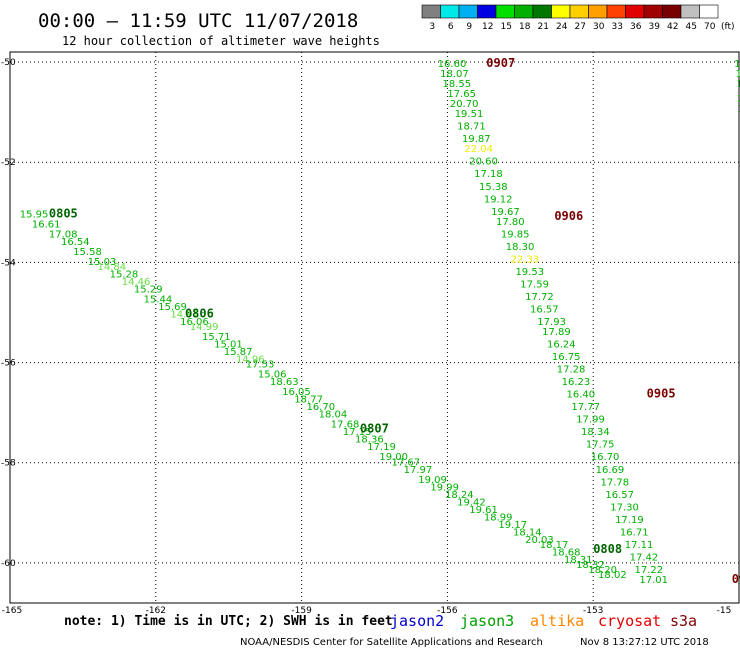 The height and width of the screenshot is (650, 740). What do you see at coordinates (418, 470) in the screenshot?
I see `wave-height-value: 17.97` at bounding box center [418, 470].